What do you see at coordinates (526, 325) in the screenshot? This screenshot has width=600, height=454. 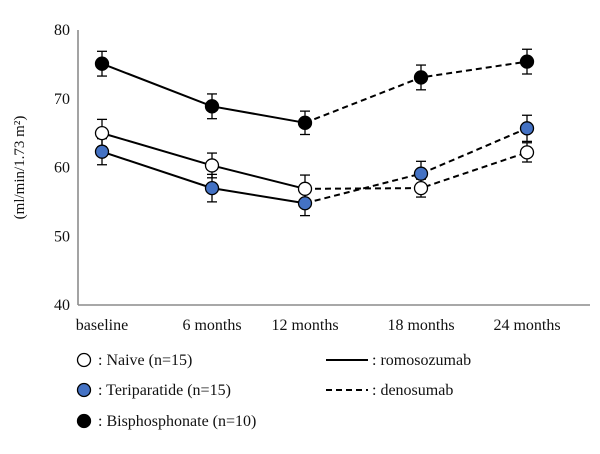 I see `x-tick-label-24-months: 24 months` at bounding box center [526, 325].